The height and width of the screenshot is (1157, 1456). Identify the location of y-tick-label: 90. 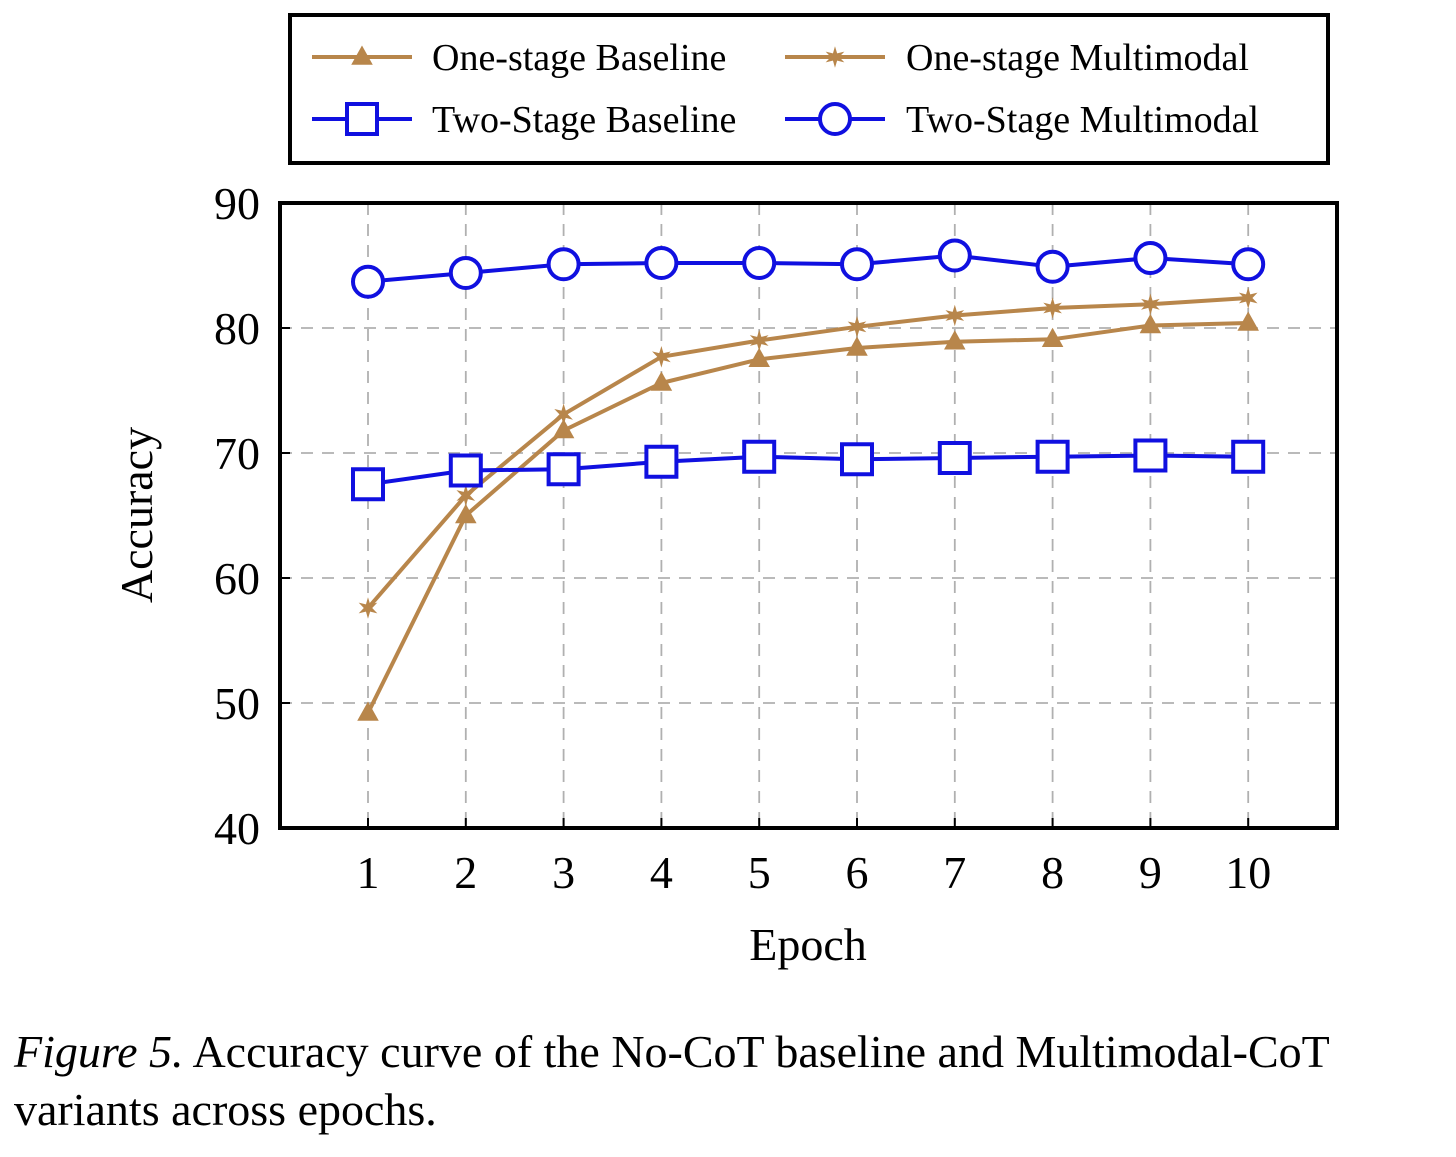
(237, 203).